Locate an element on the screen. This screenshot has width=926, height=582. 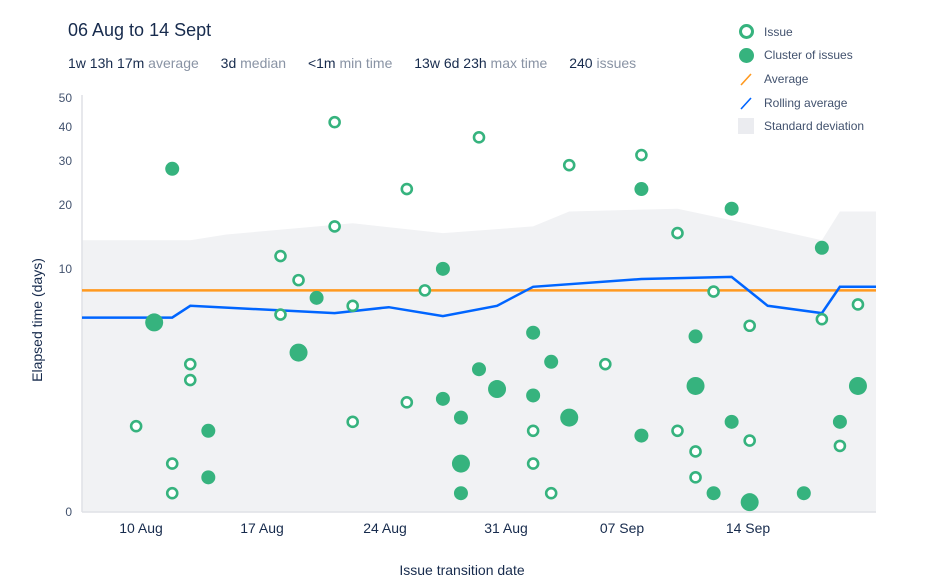
blue-line-icon is located at coordinates (746, 103).